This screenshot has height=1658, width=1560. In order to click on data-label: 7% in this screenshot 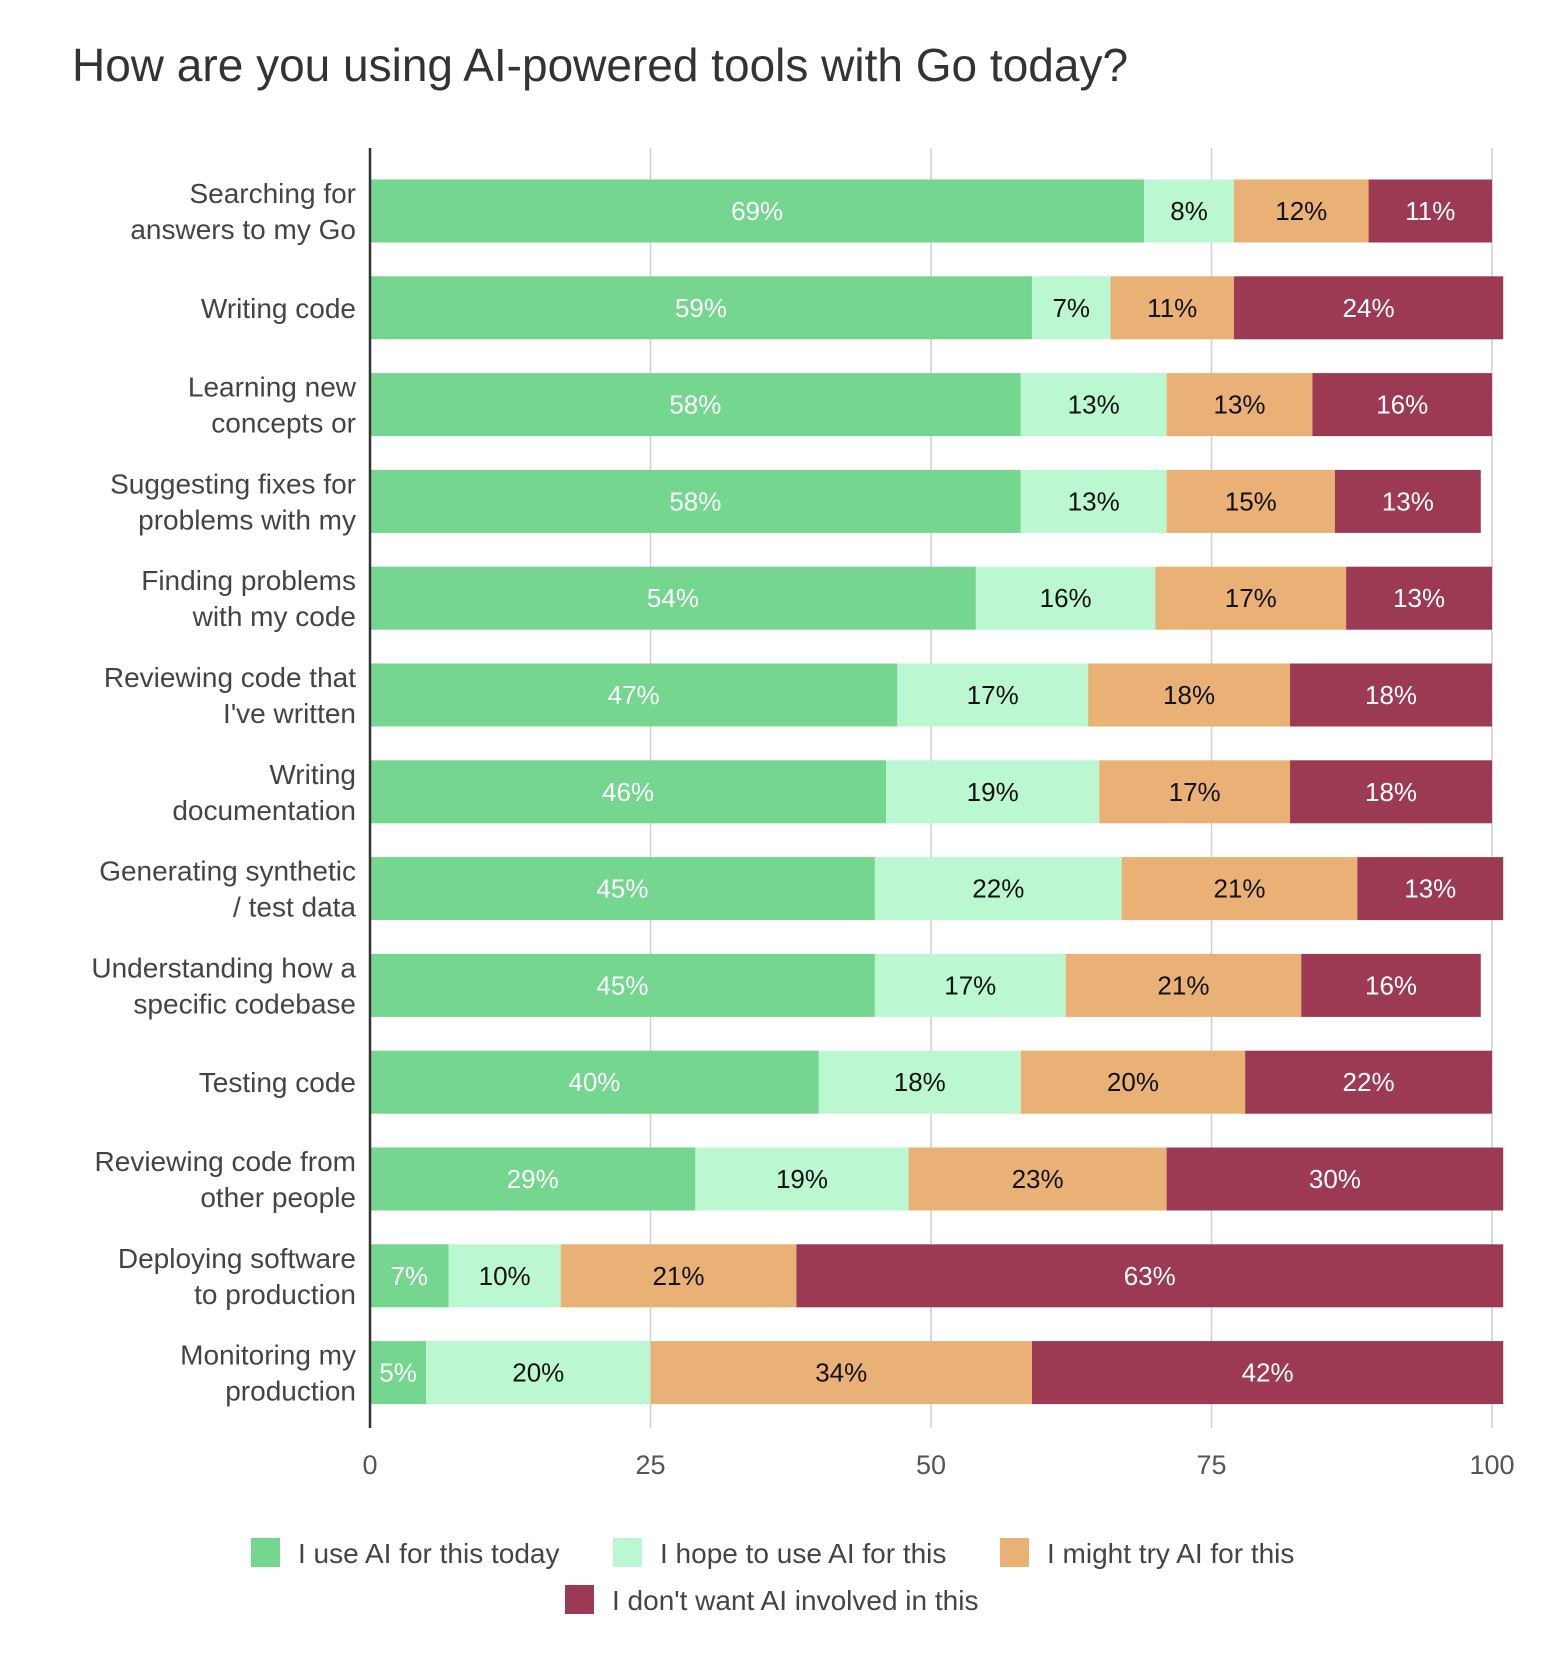, I will do `click(1071, 308)`.